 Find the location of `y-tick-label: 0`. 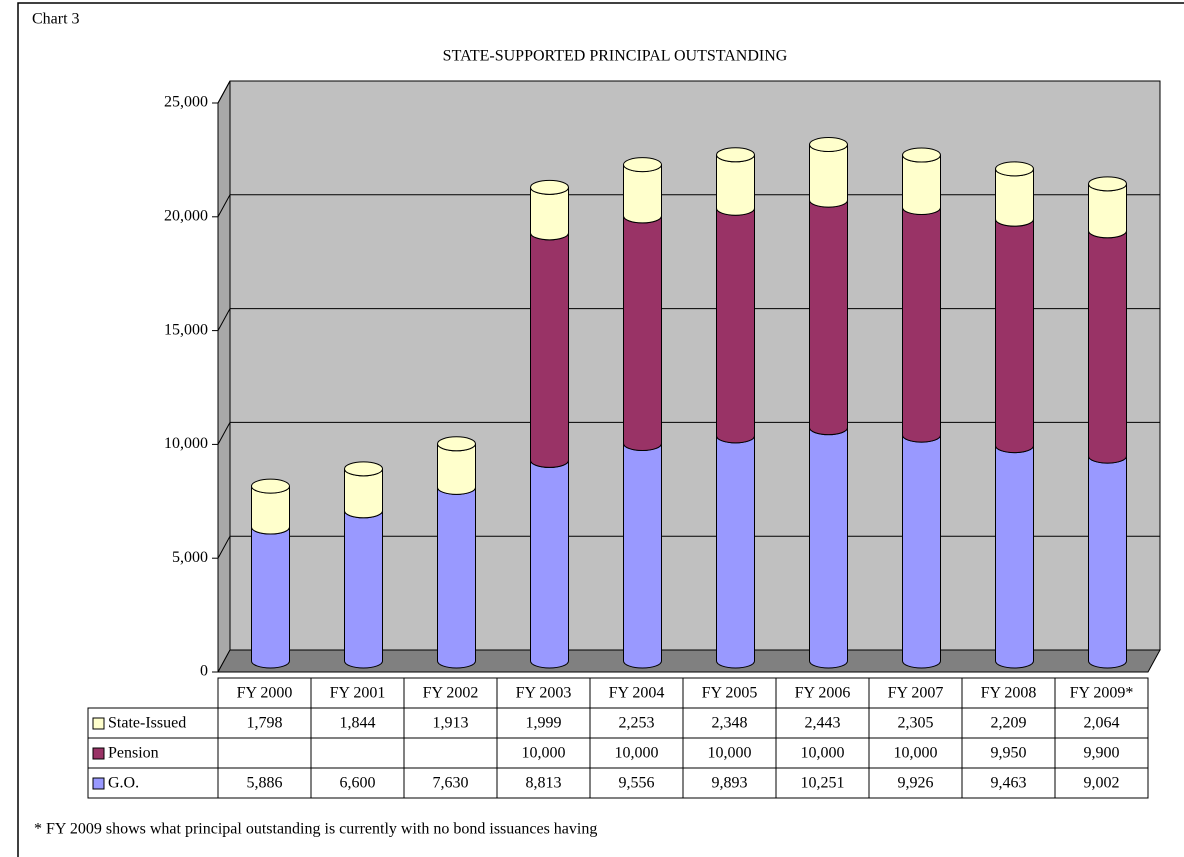

y-tick-label: 0 is located at coordinates (204, 671).